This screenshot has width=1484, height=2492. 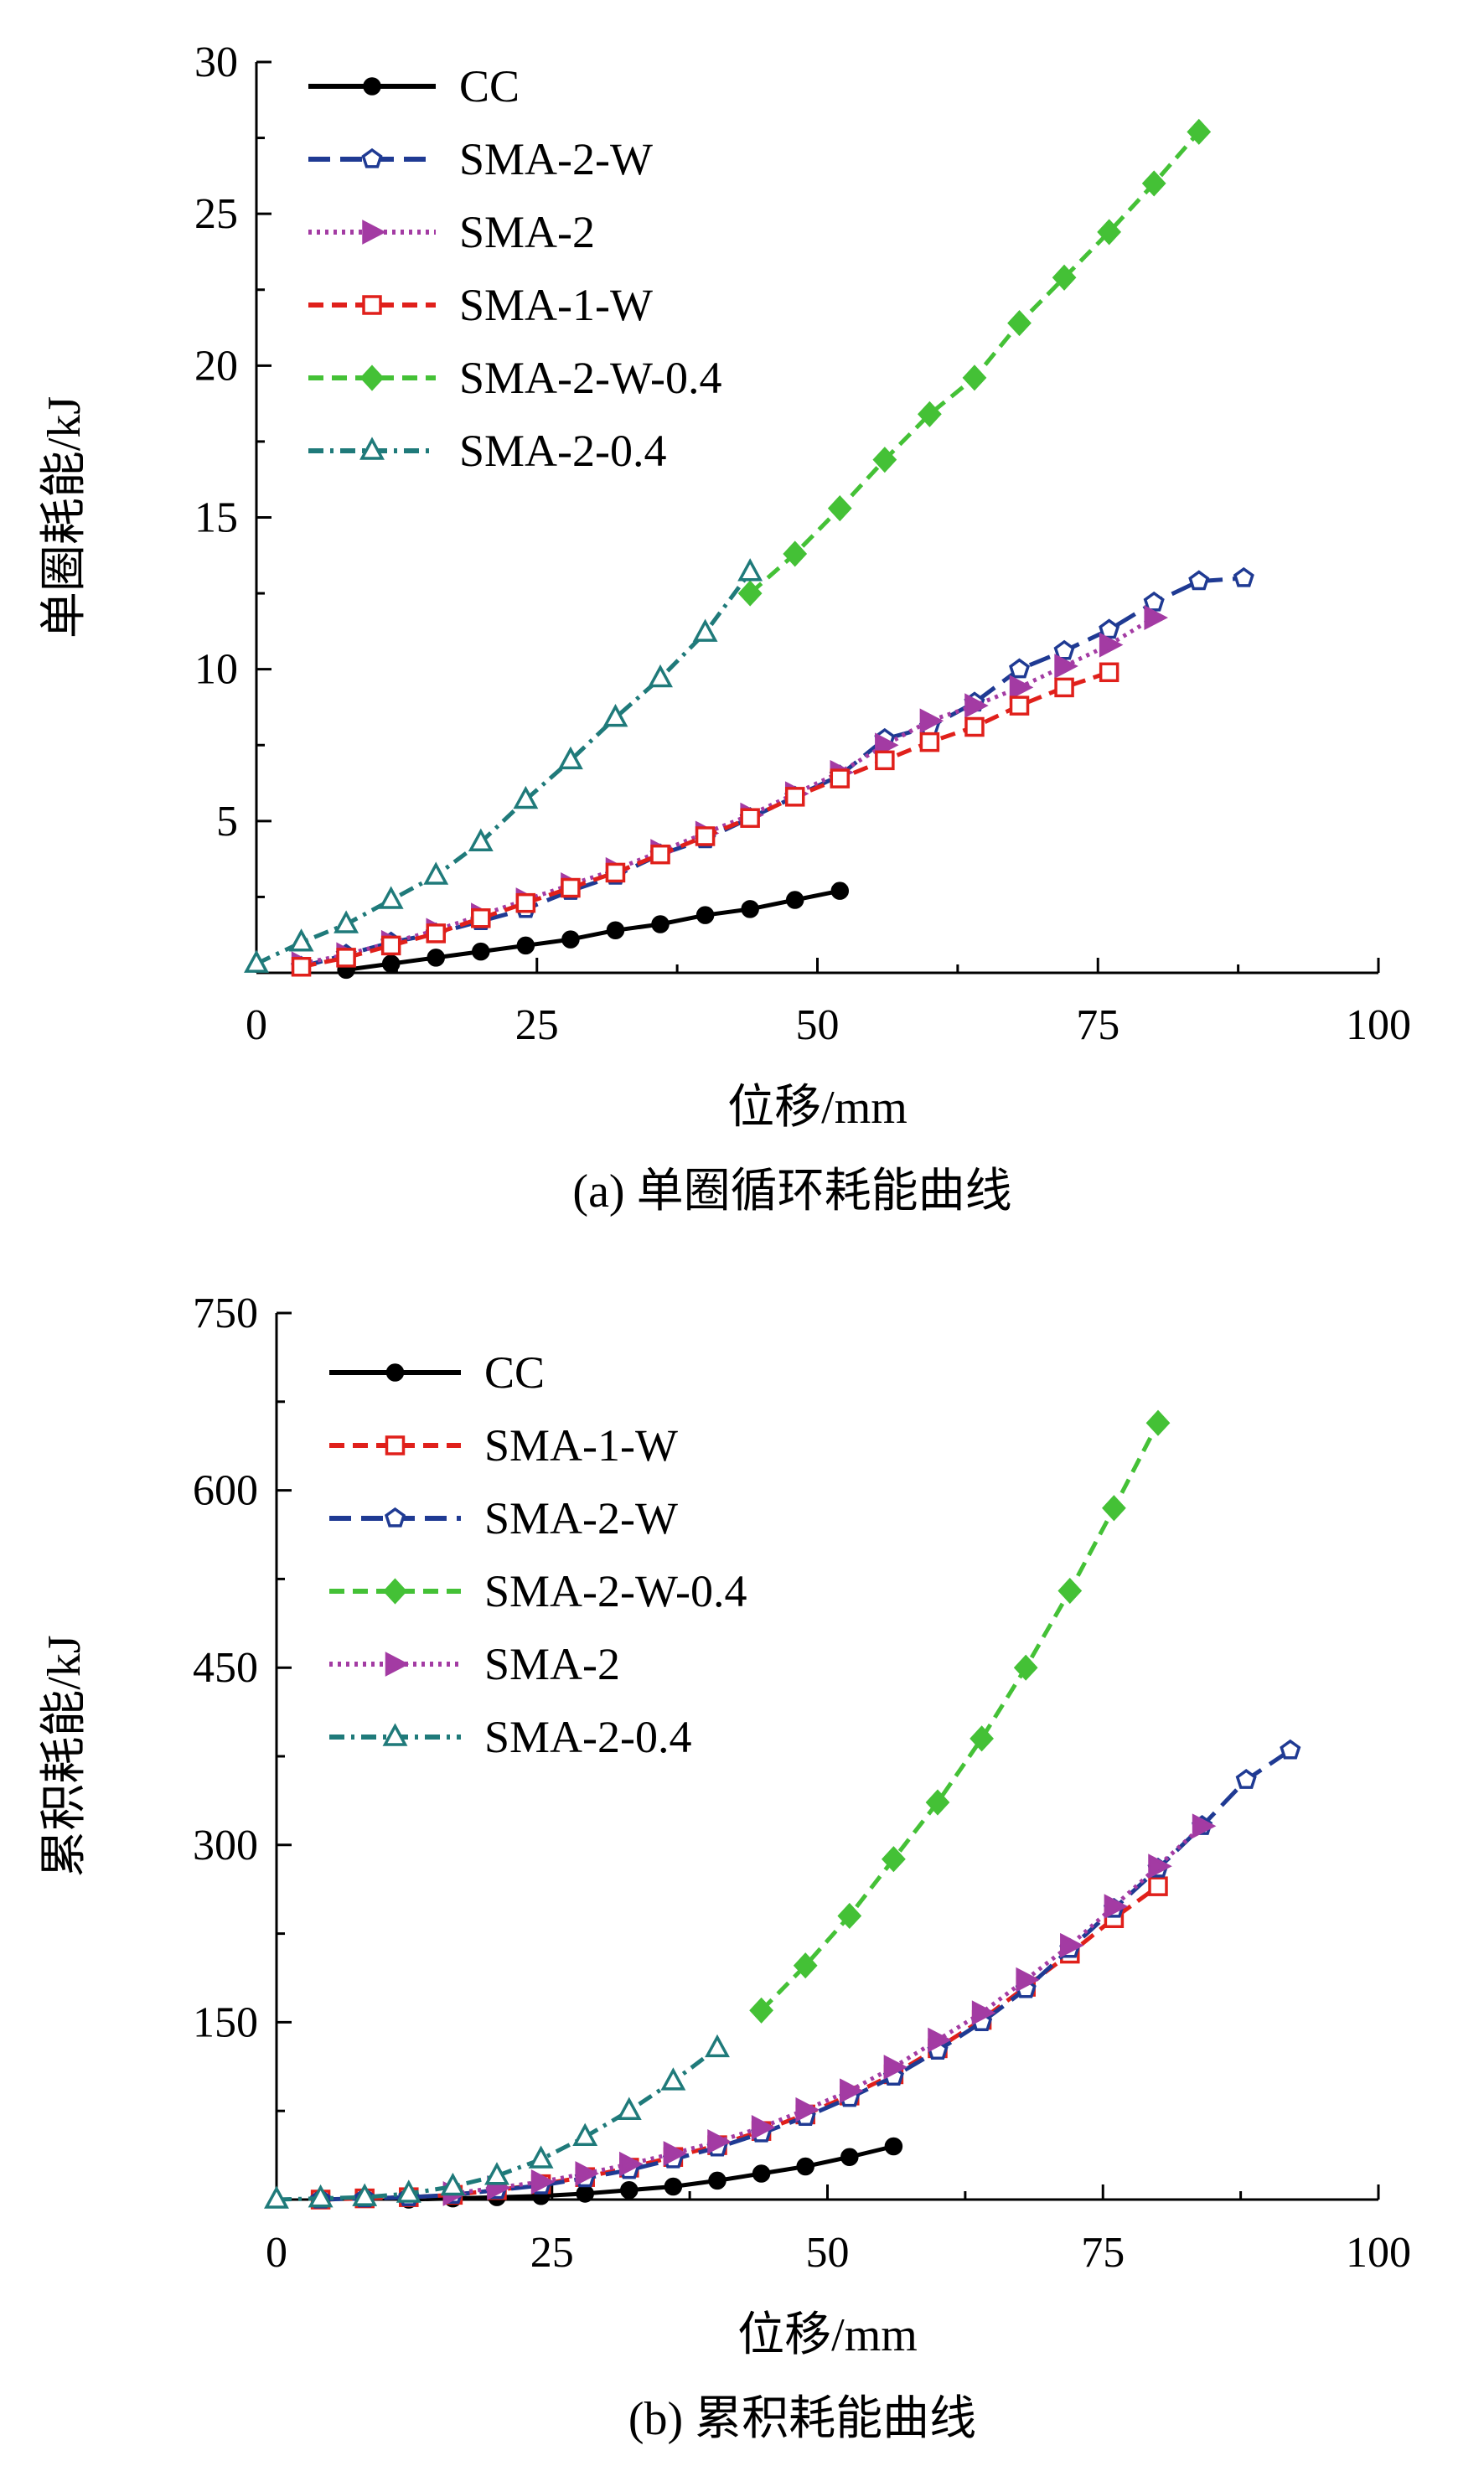 What do you see at coordinates (828, 2253) in the screenshot?
I see `chart-b-x-tick-label: 50` at bounding box center [828, 2253].